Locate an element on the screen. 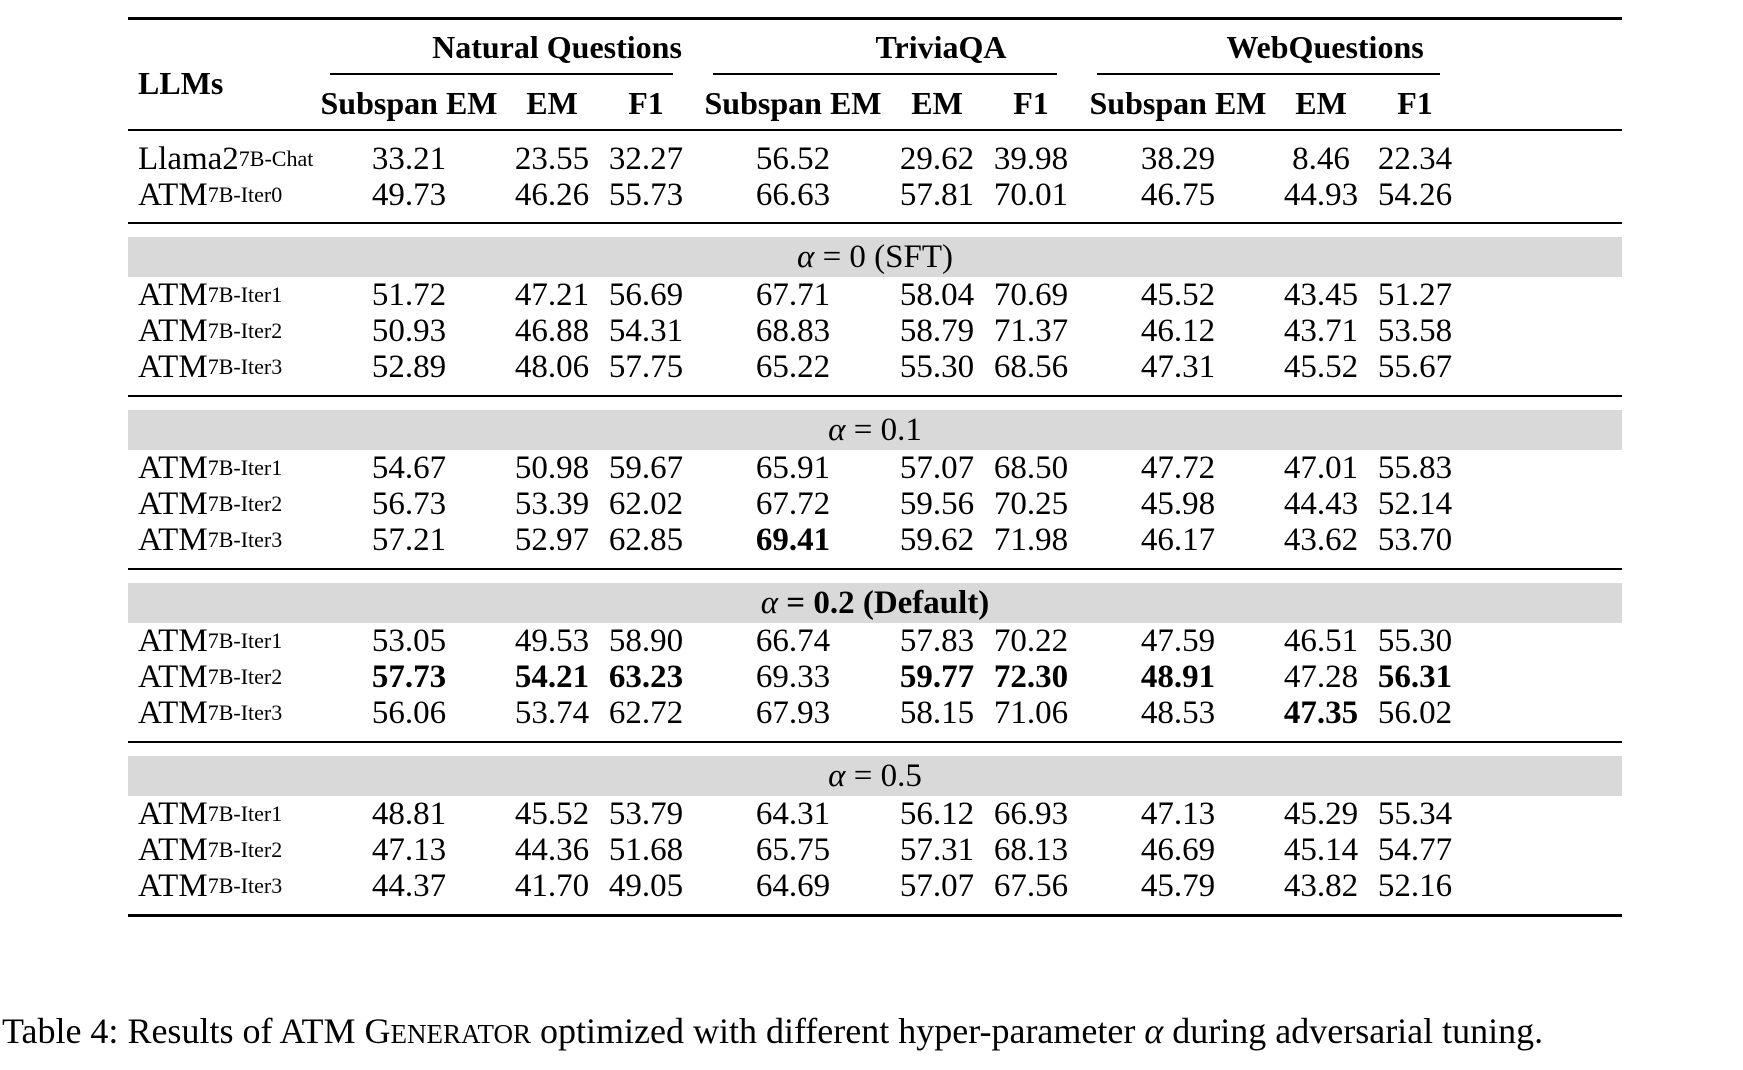  value-cell: 47.31 is located at coordinates (1178, 366).